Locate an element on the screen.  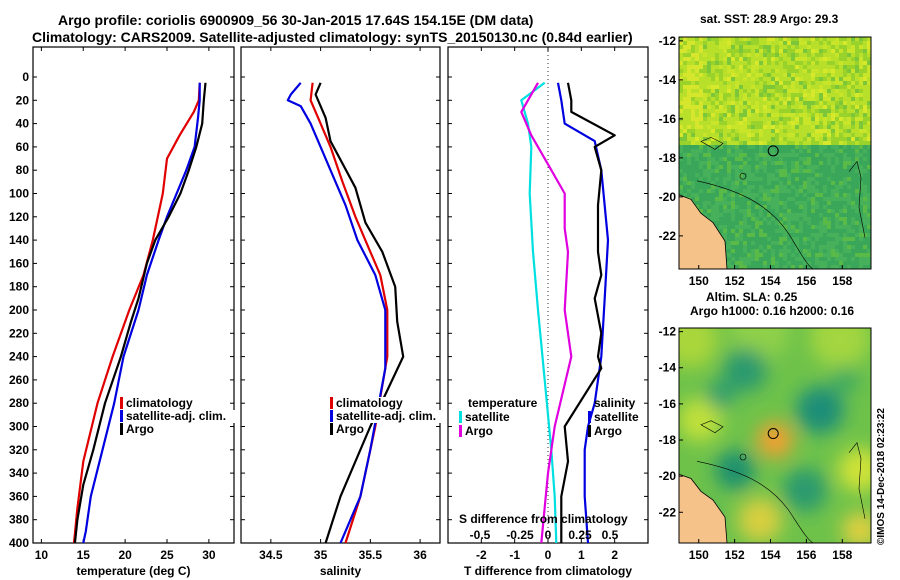
x-tick-label: 15 is located at coordinates (84, 555).